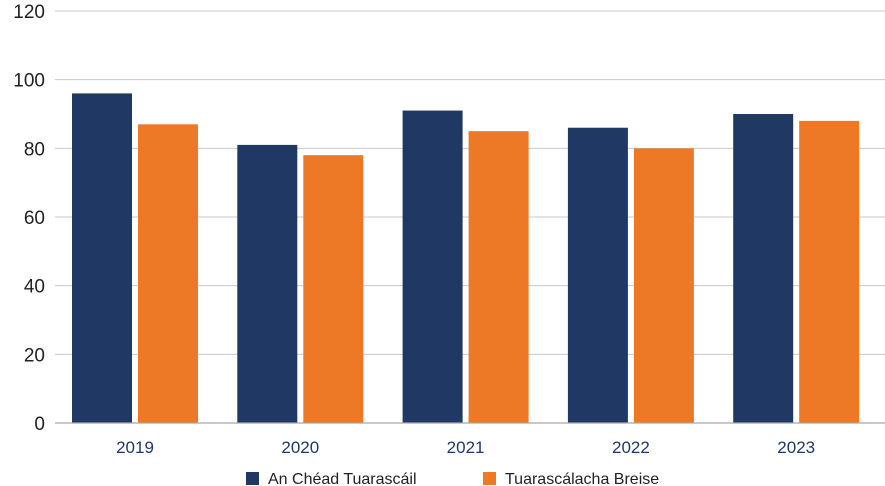 The image size is (885, 486). I want to click on y-tick-label: 80, so click(34, 149).